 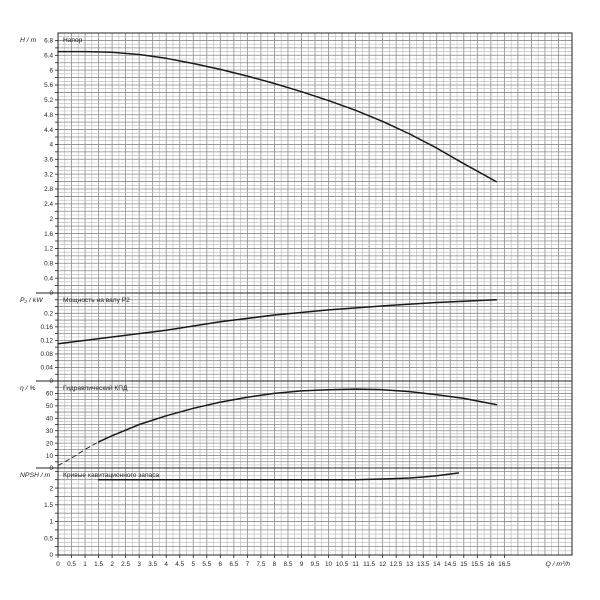 What do you see at coordinates (383, 564) in the screenshot?
I see `x-tick-label: 12` at bounding box center [383, 564].